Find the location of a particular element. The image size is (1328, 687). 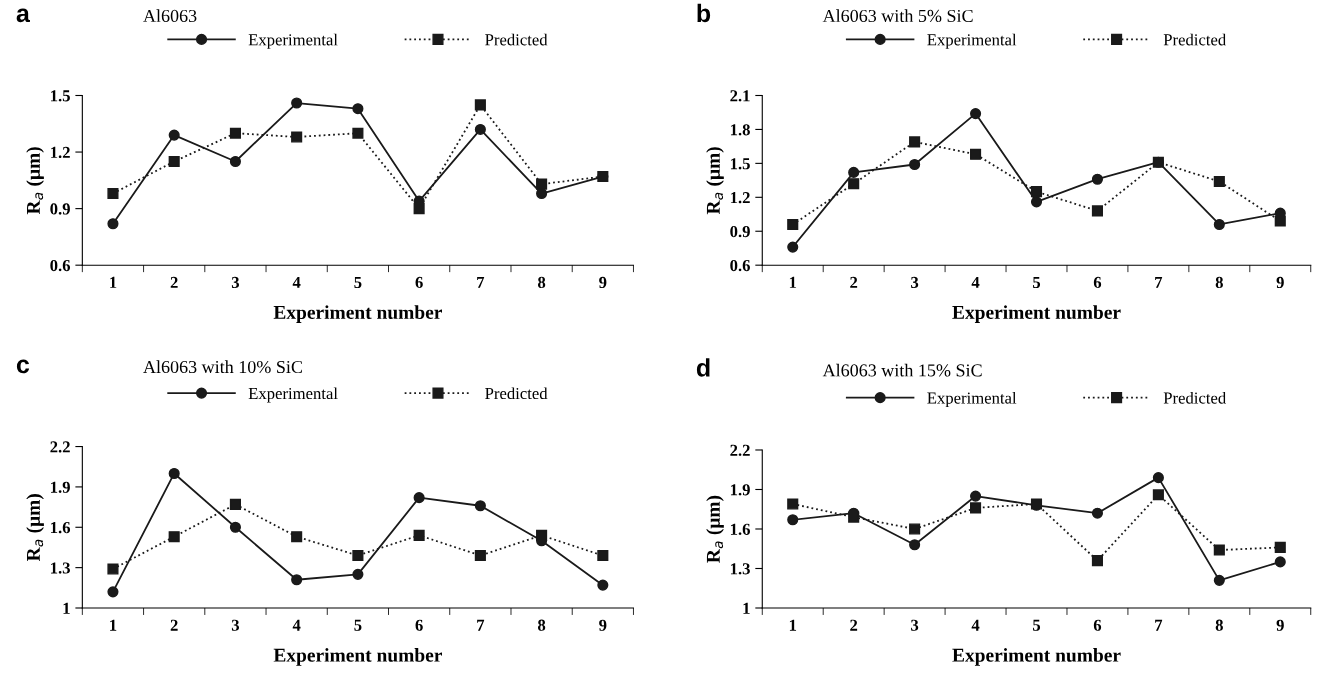

y-tick-label: 2.1 is located at coordinates (740, 96).